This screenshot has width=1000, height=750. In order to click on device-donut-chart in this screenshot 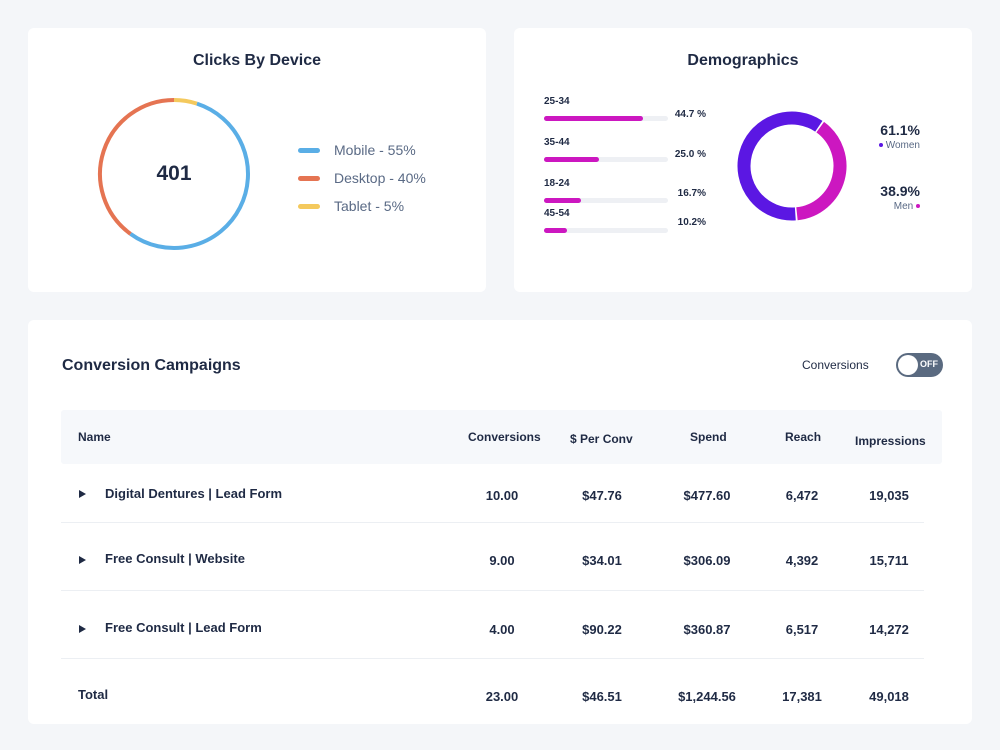, I will do `click(174, 174)`.